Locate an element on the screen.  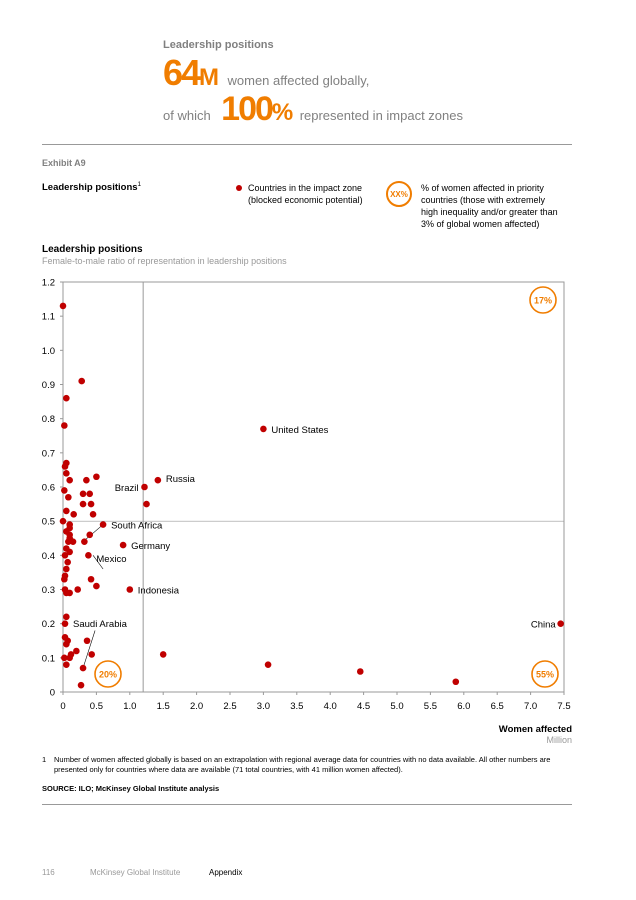
x-tick-label: 7.5 is located at coordinates (563, 706).